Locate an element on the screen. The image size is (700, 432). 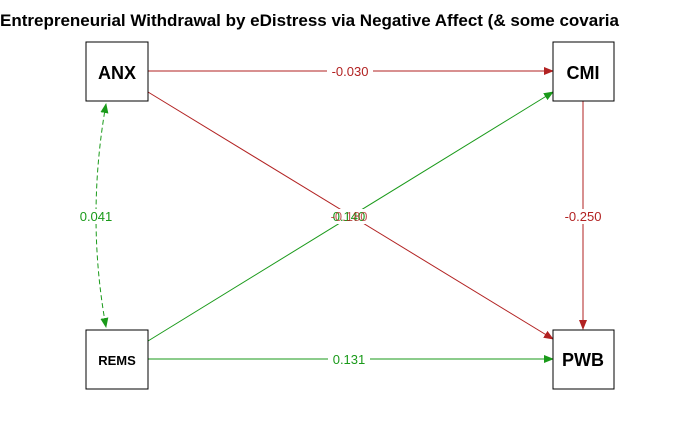
edge-label-bg-cmi-pwb is located at coordinates (583, 216).